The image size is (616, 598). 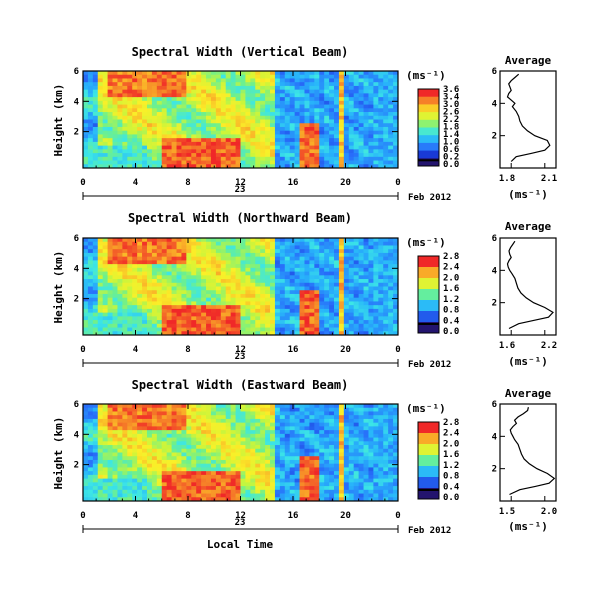 I want to click on y-tick-label: 6, so click(x=76, y=72).